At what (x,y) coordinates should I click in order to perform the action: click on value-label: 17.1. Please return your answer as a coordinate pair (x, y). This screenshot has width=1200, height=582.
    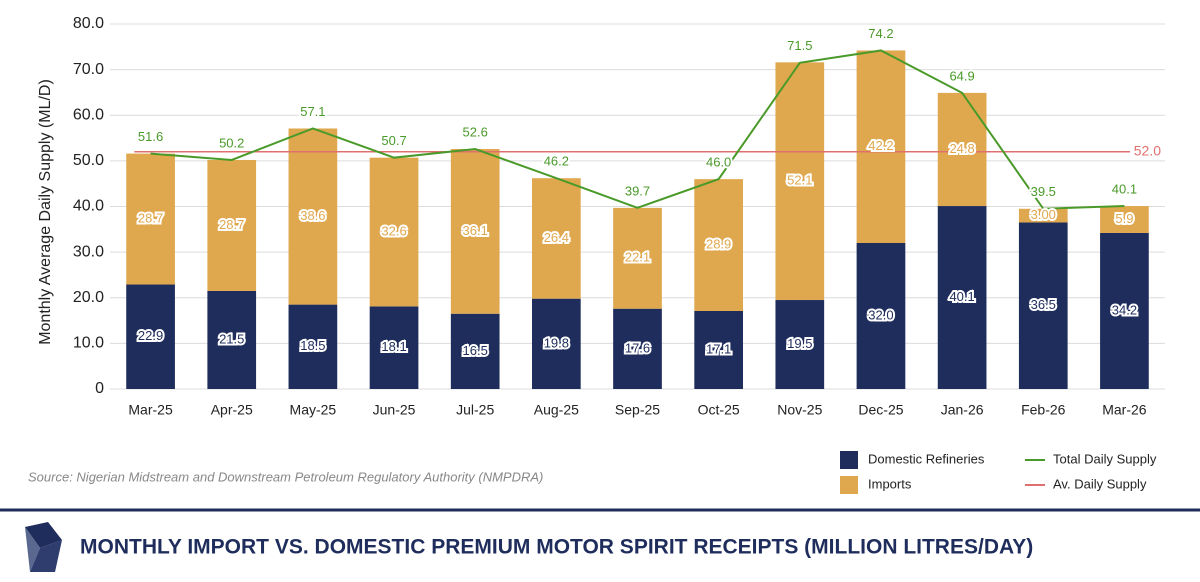
    Looking at the image, I should click on (718, 348).